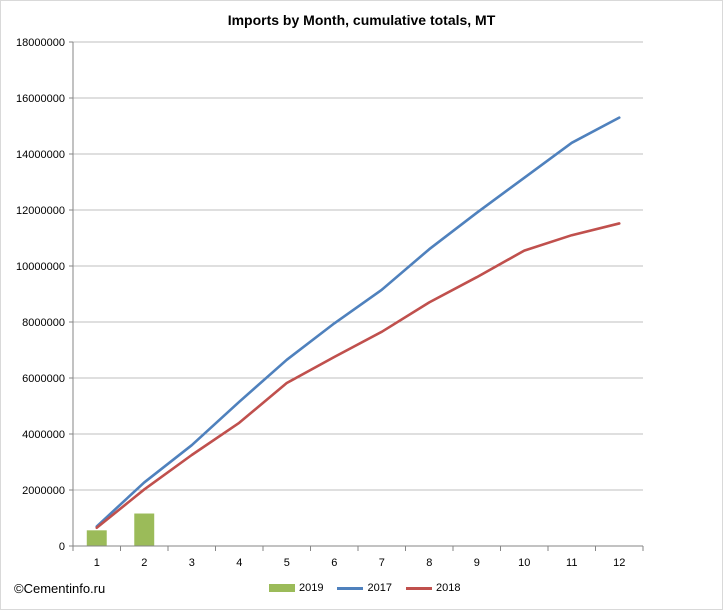 The image size is (723, 610). I want to click on legend-label-2019: 2019, so click(311, 588).